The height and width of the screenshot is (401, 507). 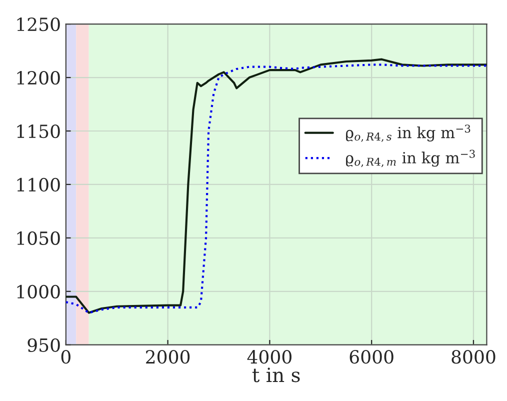 I want to click on x-tick-label: 6000, so click(x=372, y=357).